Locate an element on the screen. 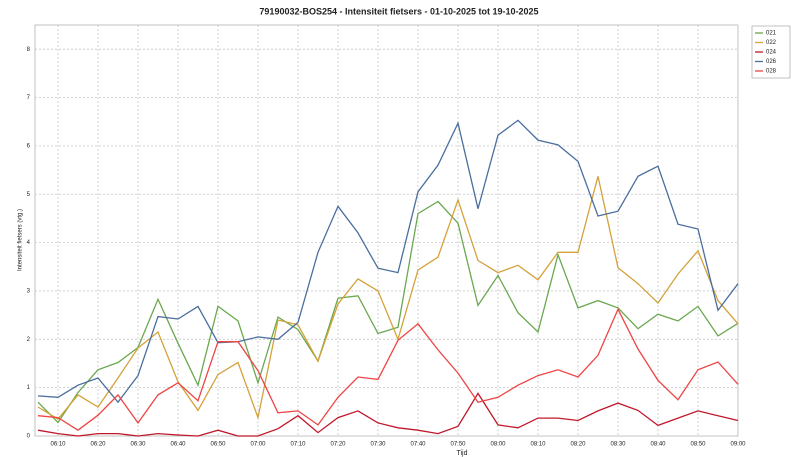 Image resolution: width=799 pixels, height=457 pixels. legend-label: 028 is located at coordinates (771, 72).